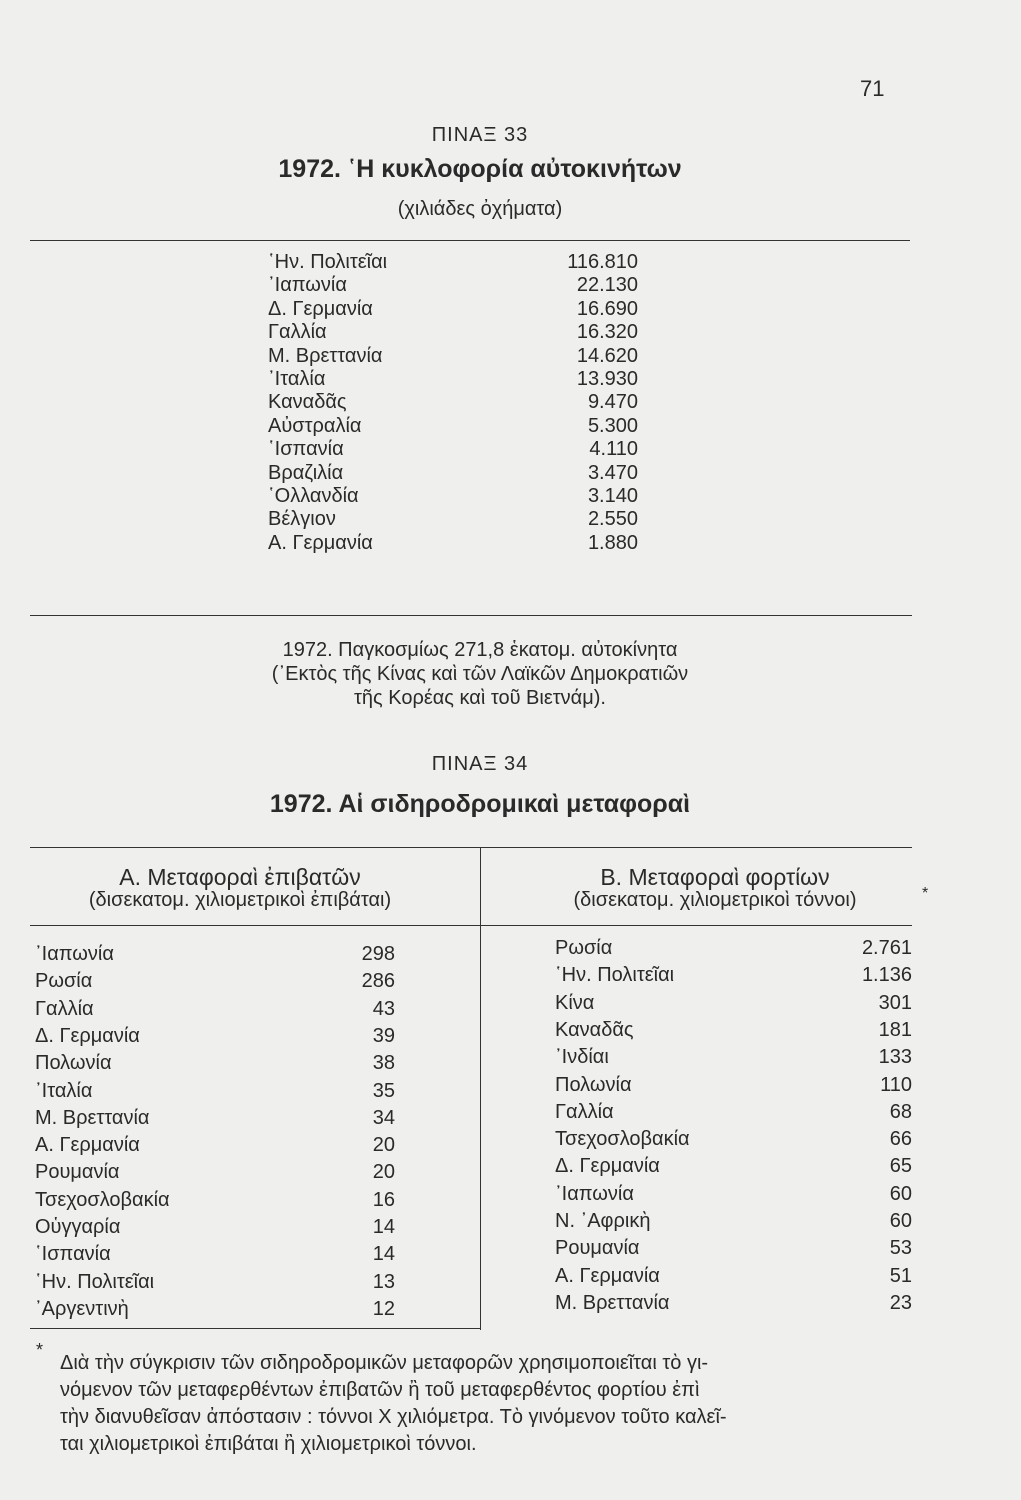  What do you see at coordinates (733, 1003) in the screenshot?
I see `table-row: Κίνα 301` at bounding box center [733, 1003].